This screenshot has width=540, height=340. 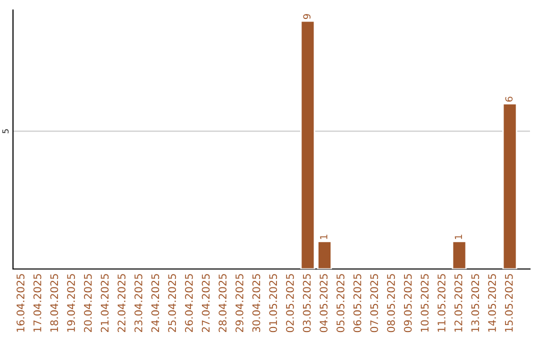 I want to click on x-tick-label: 25.04.2025, so click(x=172, y=303).